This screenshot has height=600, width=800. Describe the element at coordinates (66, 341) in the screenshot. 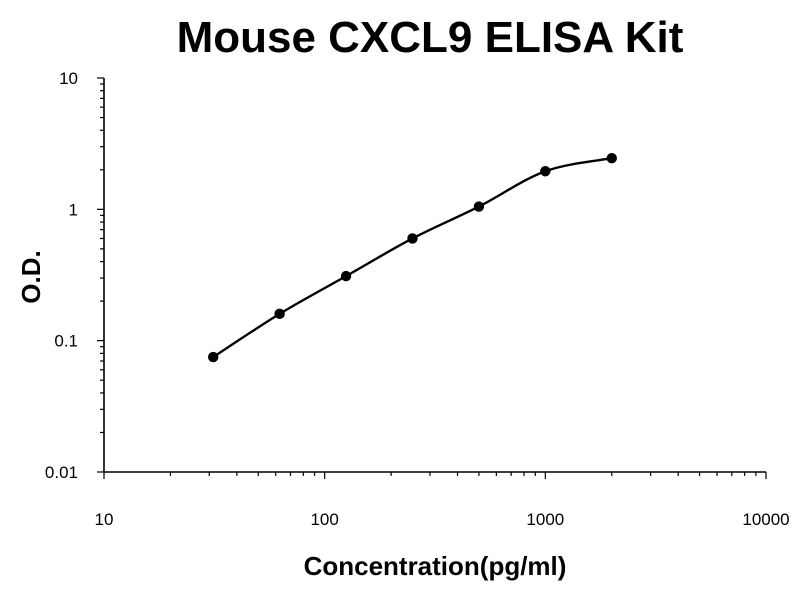

I see `y-tick-label: 0.1` at that location.